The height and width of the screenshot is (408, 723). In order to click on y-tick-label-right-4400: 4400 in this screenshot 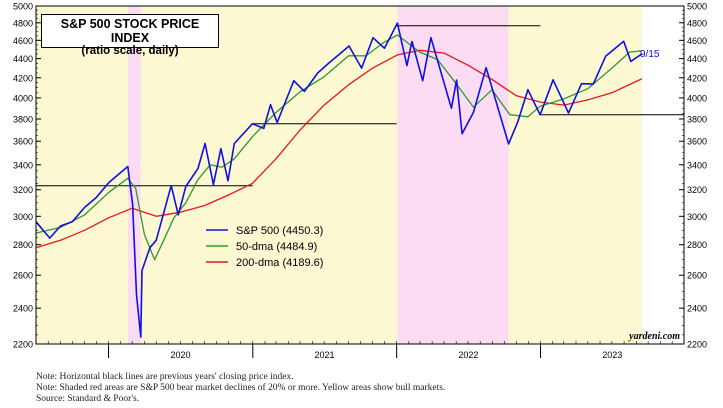, I will do `click(697, 59)`.